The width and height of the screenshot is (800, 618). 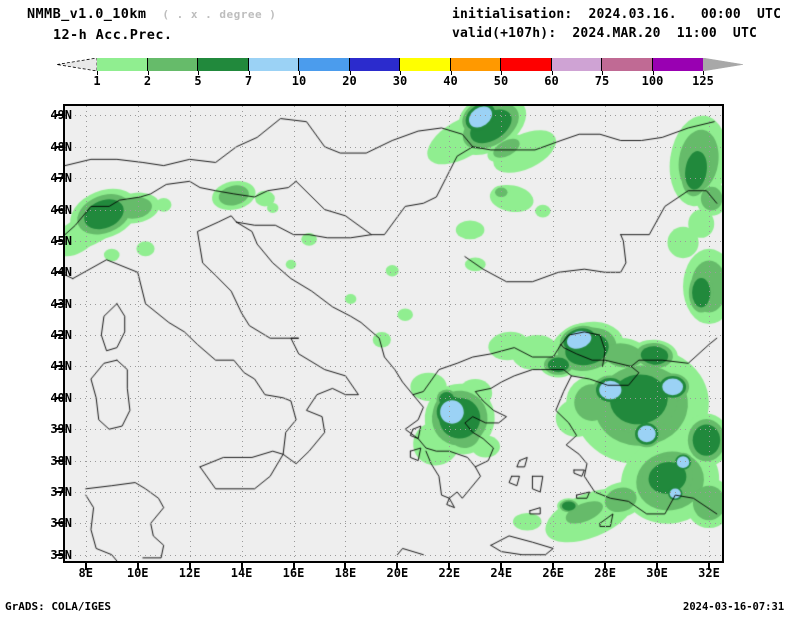 I want to click on colorbar-tick-5: 5, so click(x=198, y=81).